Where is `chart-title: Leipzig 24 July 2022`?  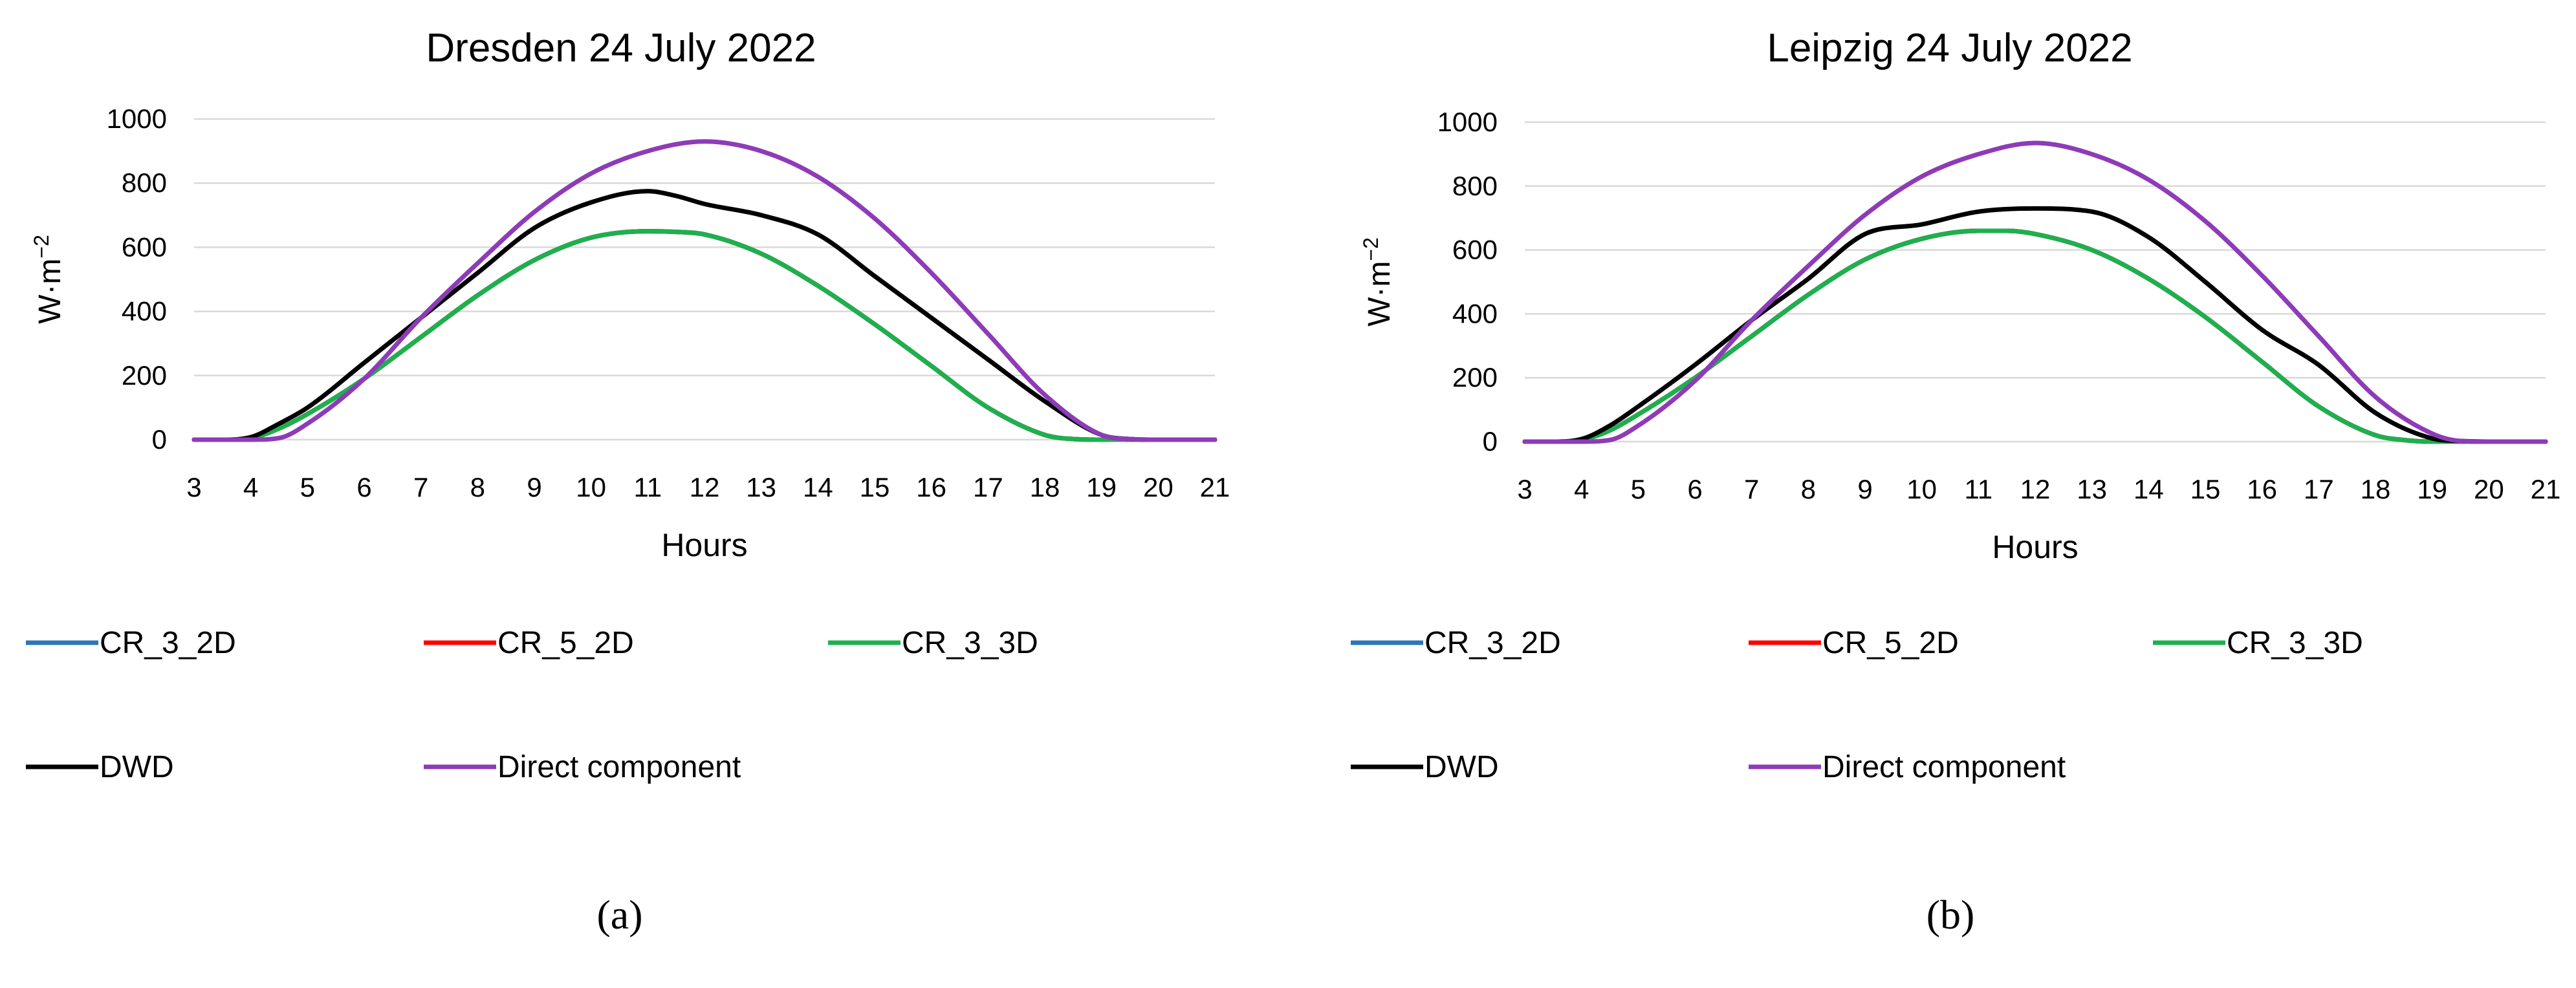 chart-title: Leipzig 24 July 2022 is located at coordinates (1949, 48).